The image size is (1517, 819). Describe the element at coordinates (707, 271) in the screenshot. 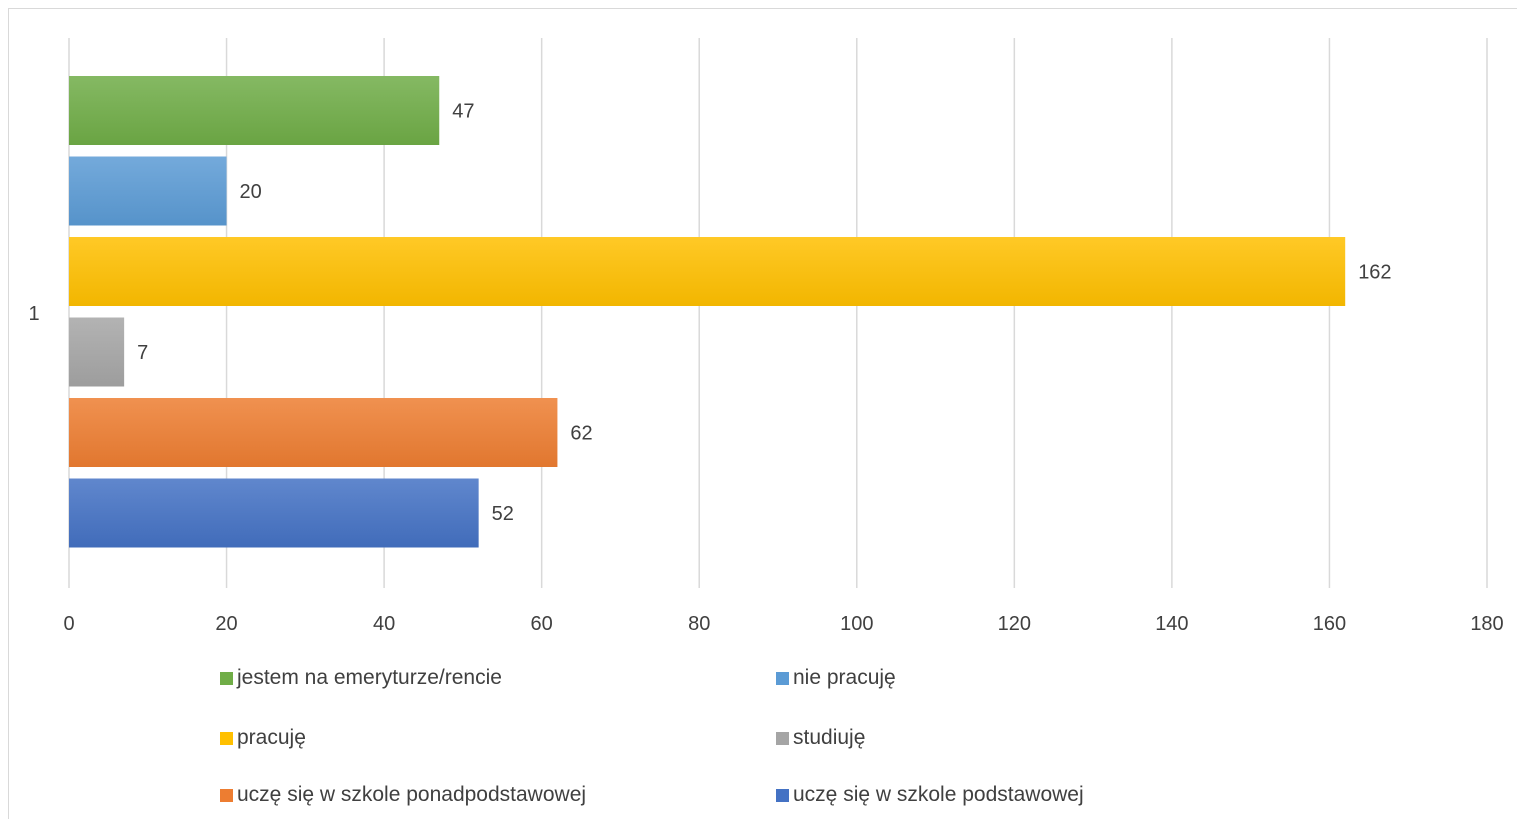

I see `bar-pracuj-` at that location.